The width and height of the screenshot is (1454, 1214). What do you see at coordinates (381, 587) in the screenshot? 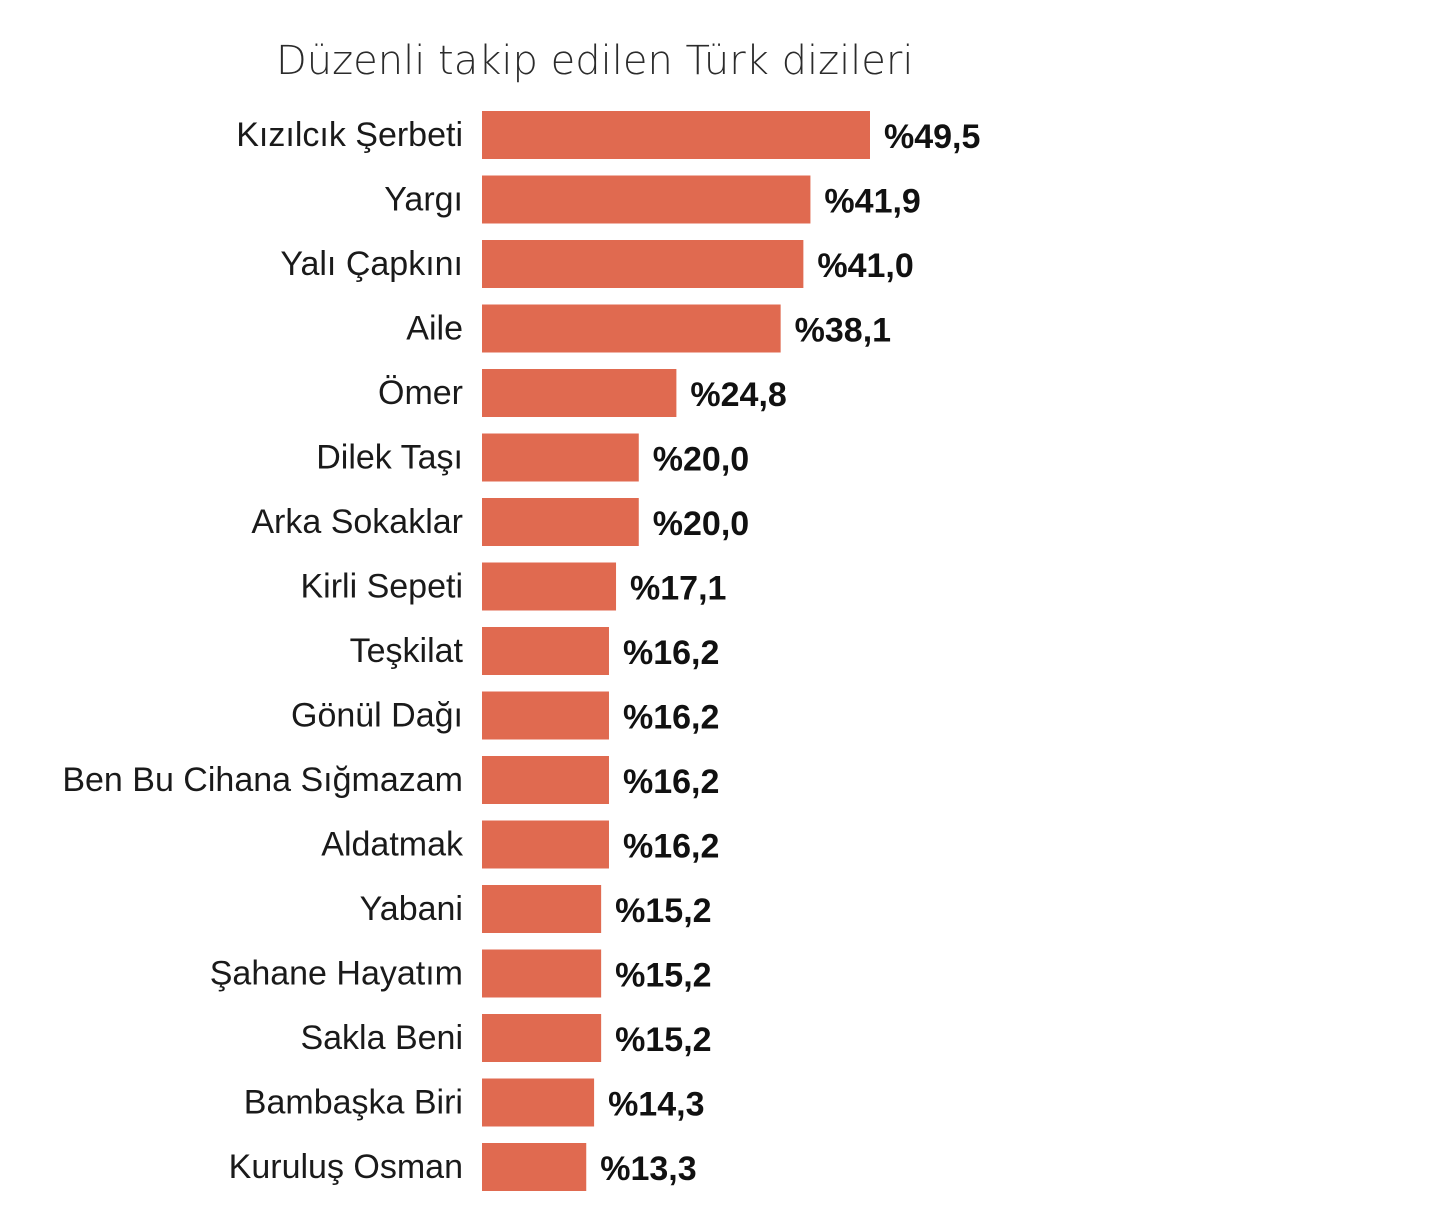
I see `category-label: Kirli Sepeti` at bounding box center [381, 587].